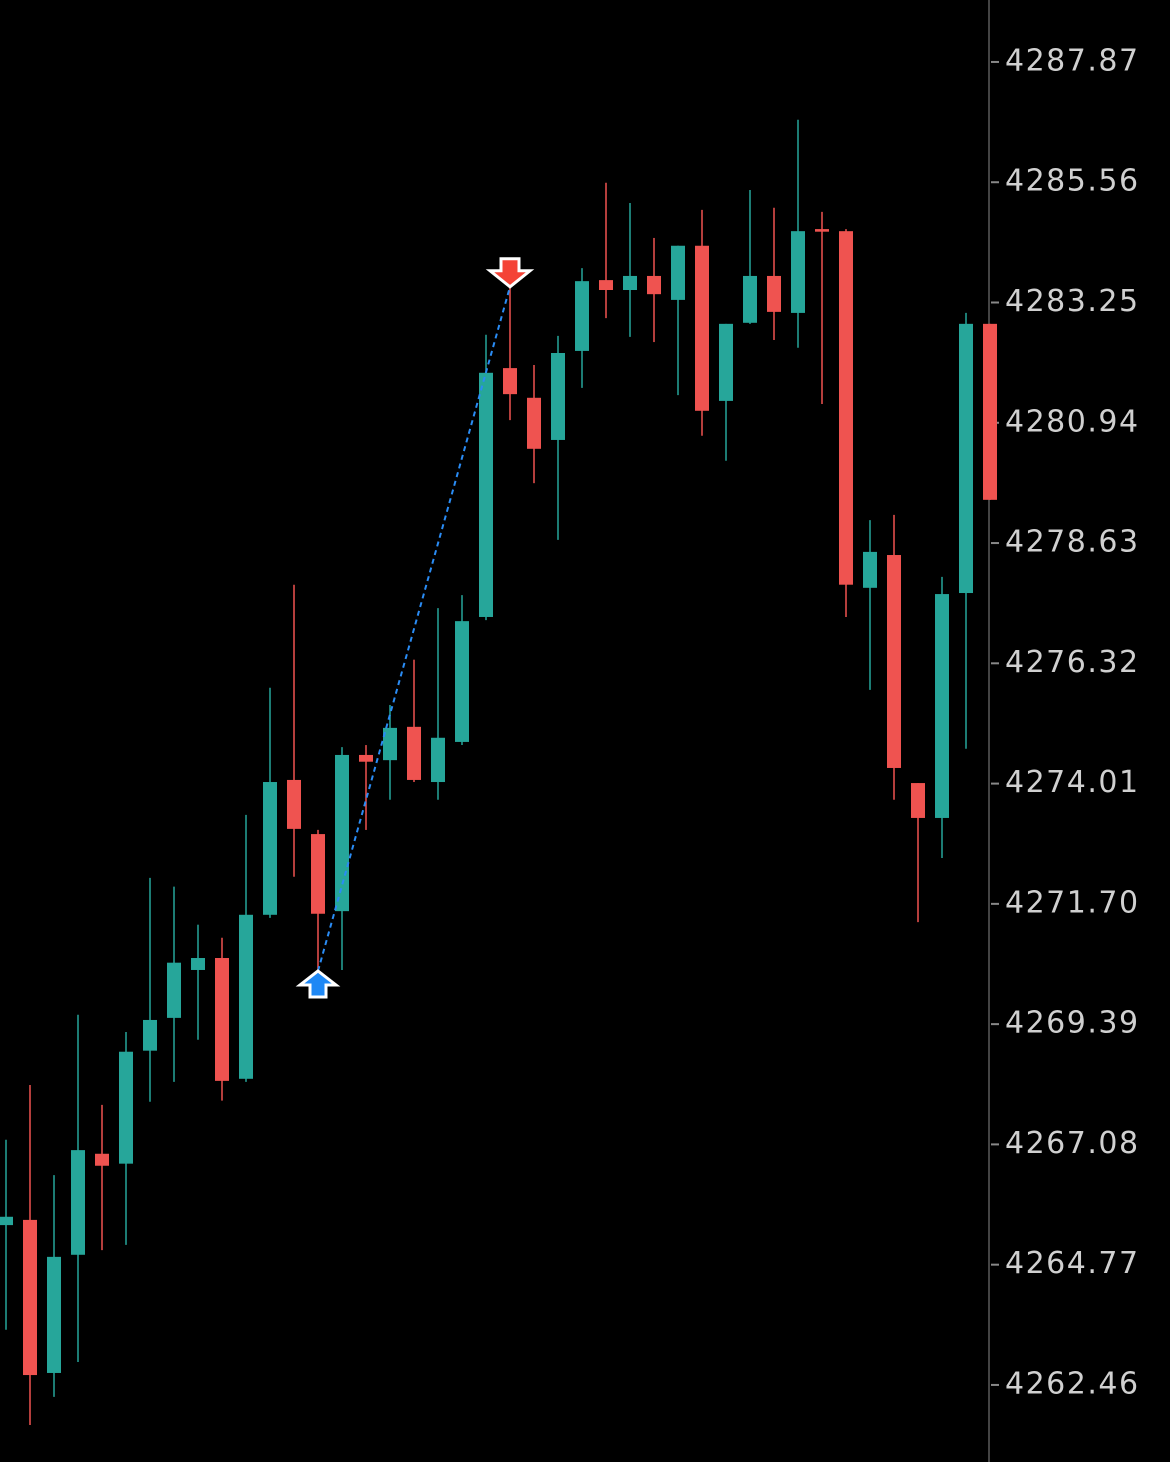  Describe the element at coordinates (1072, 1263) in the screenshot. I see `y-tick-label: 4264.77` at that location.